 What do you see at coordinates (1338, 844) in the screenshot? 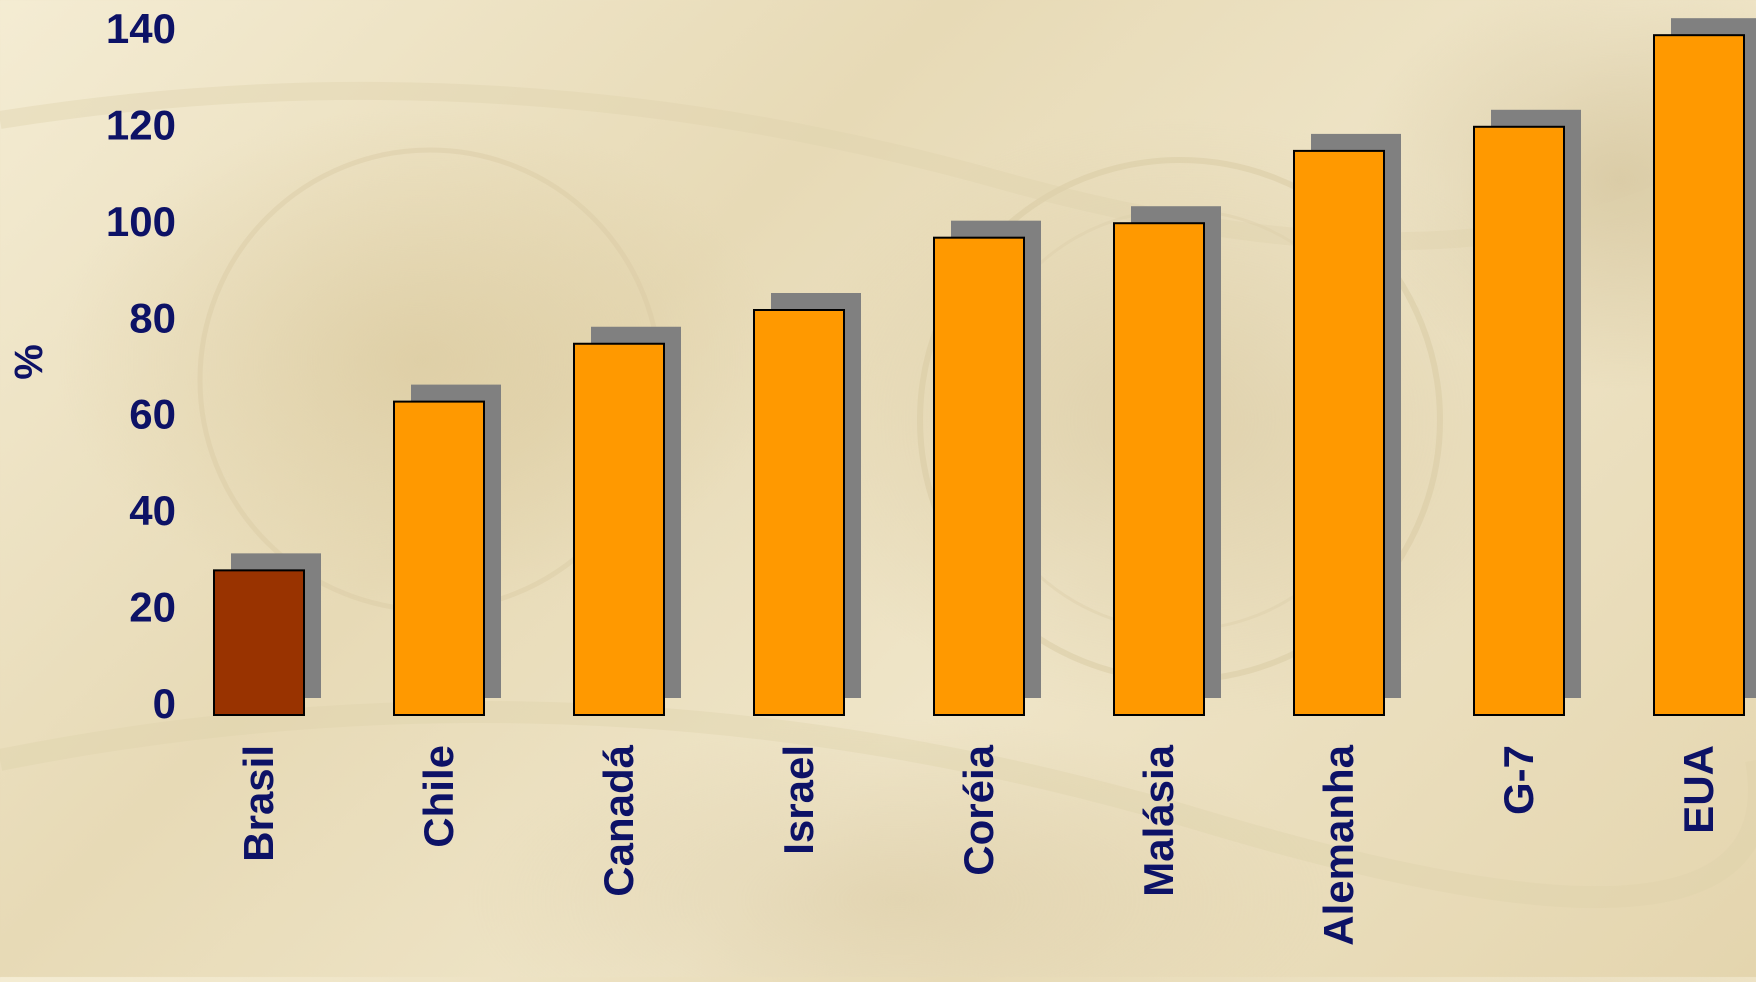
I see `x-tick-label: Alemanha` at bounding box center [1338, 844].